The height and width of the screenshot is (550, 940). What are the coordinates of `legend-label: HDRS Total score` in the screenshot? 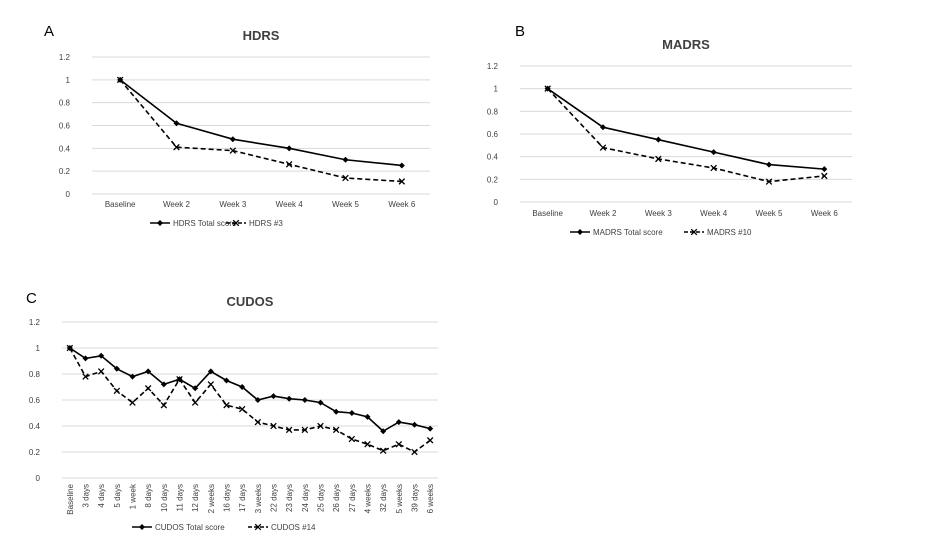 It's located at (205, 223).